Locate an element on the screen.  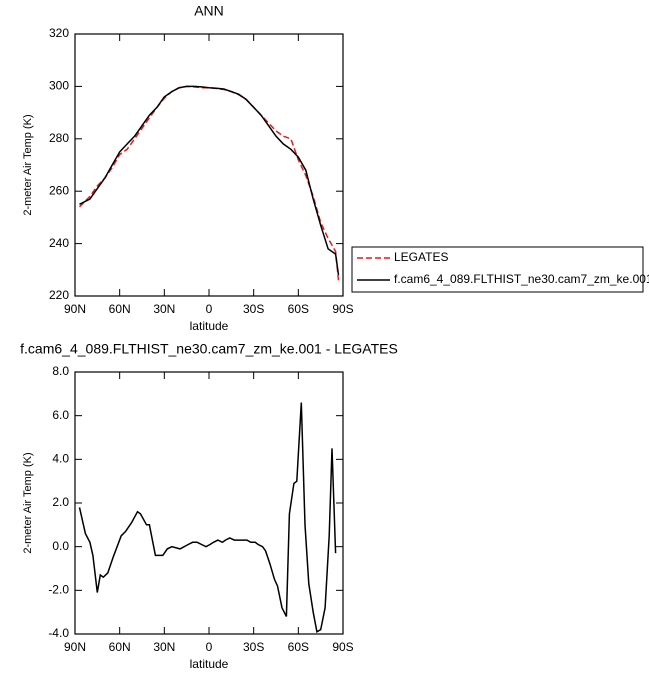
y-tick-label: 280 is located at coordinates (59, 138).